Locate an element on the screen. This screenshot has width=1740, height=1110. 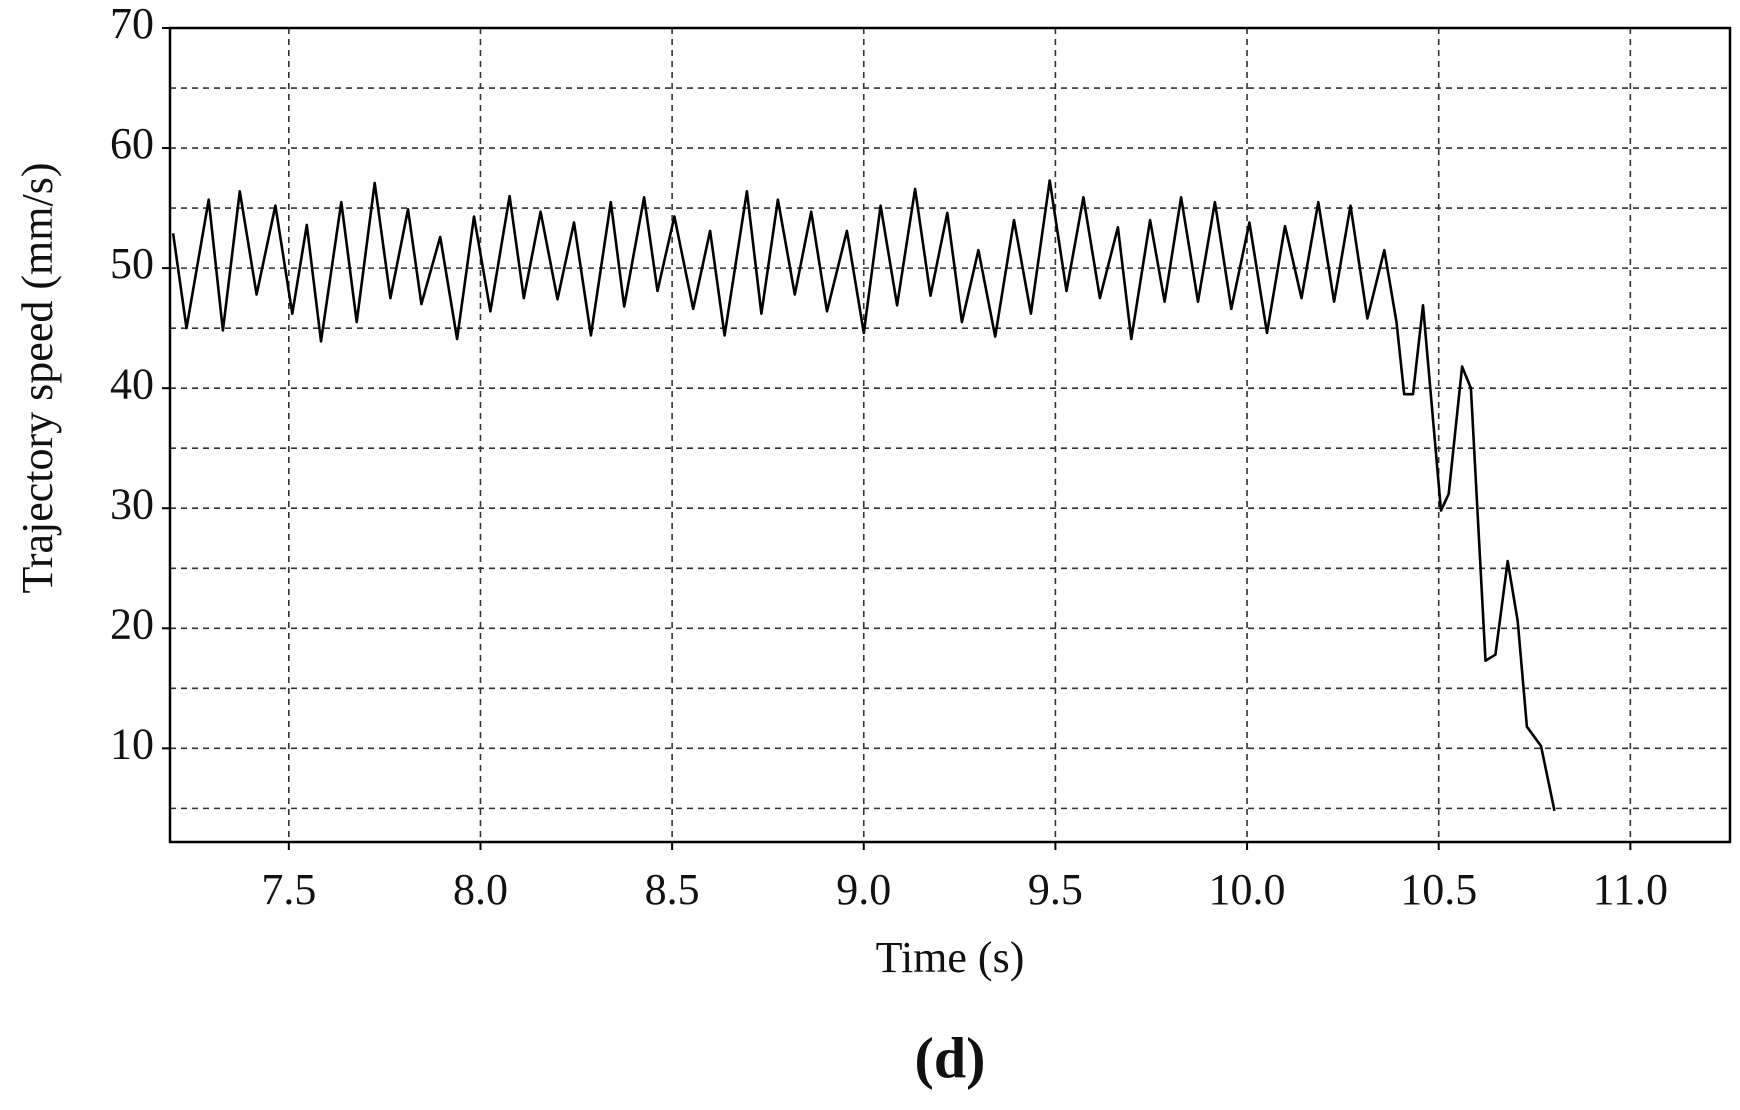
y-tick-label: 70 is located at coordinates (132, 24).